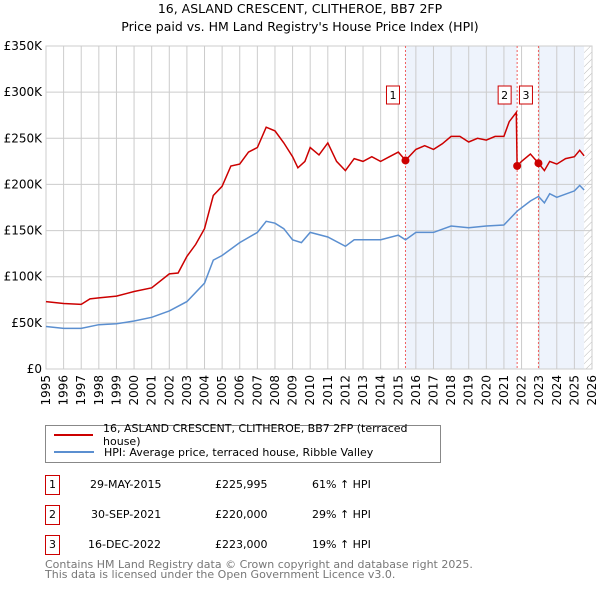 The image size is (600, 590). What do you see at coordinates (486, 390) in the screenshot?
I see `x-tick-label: 2020` at bounding box center [486, 390].